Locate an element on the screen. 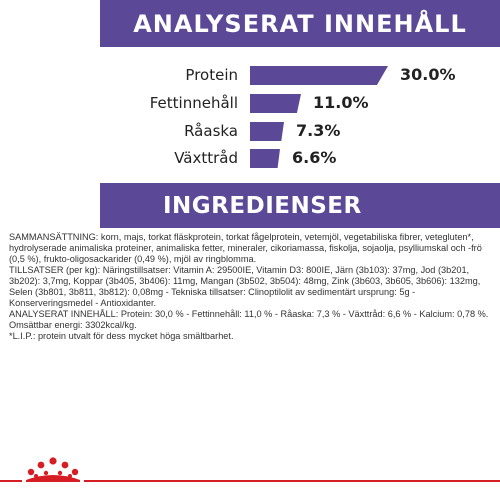 This screenshot has width=500, height=500. ingredients-title: INGREDIENSER is located at coordinates (262, 205).